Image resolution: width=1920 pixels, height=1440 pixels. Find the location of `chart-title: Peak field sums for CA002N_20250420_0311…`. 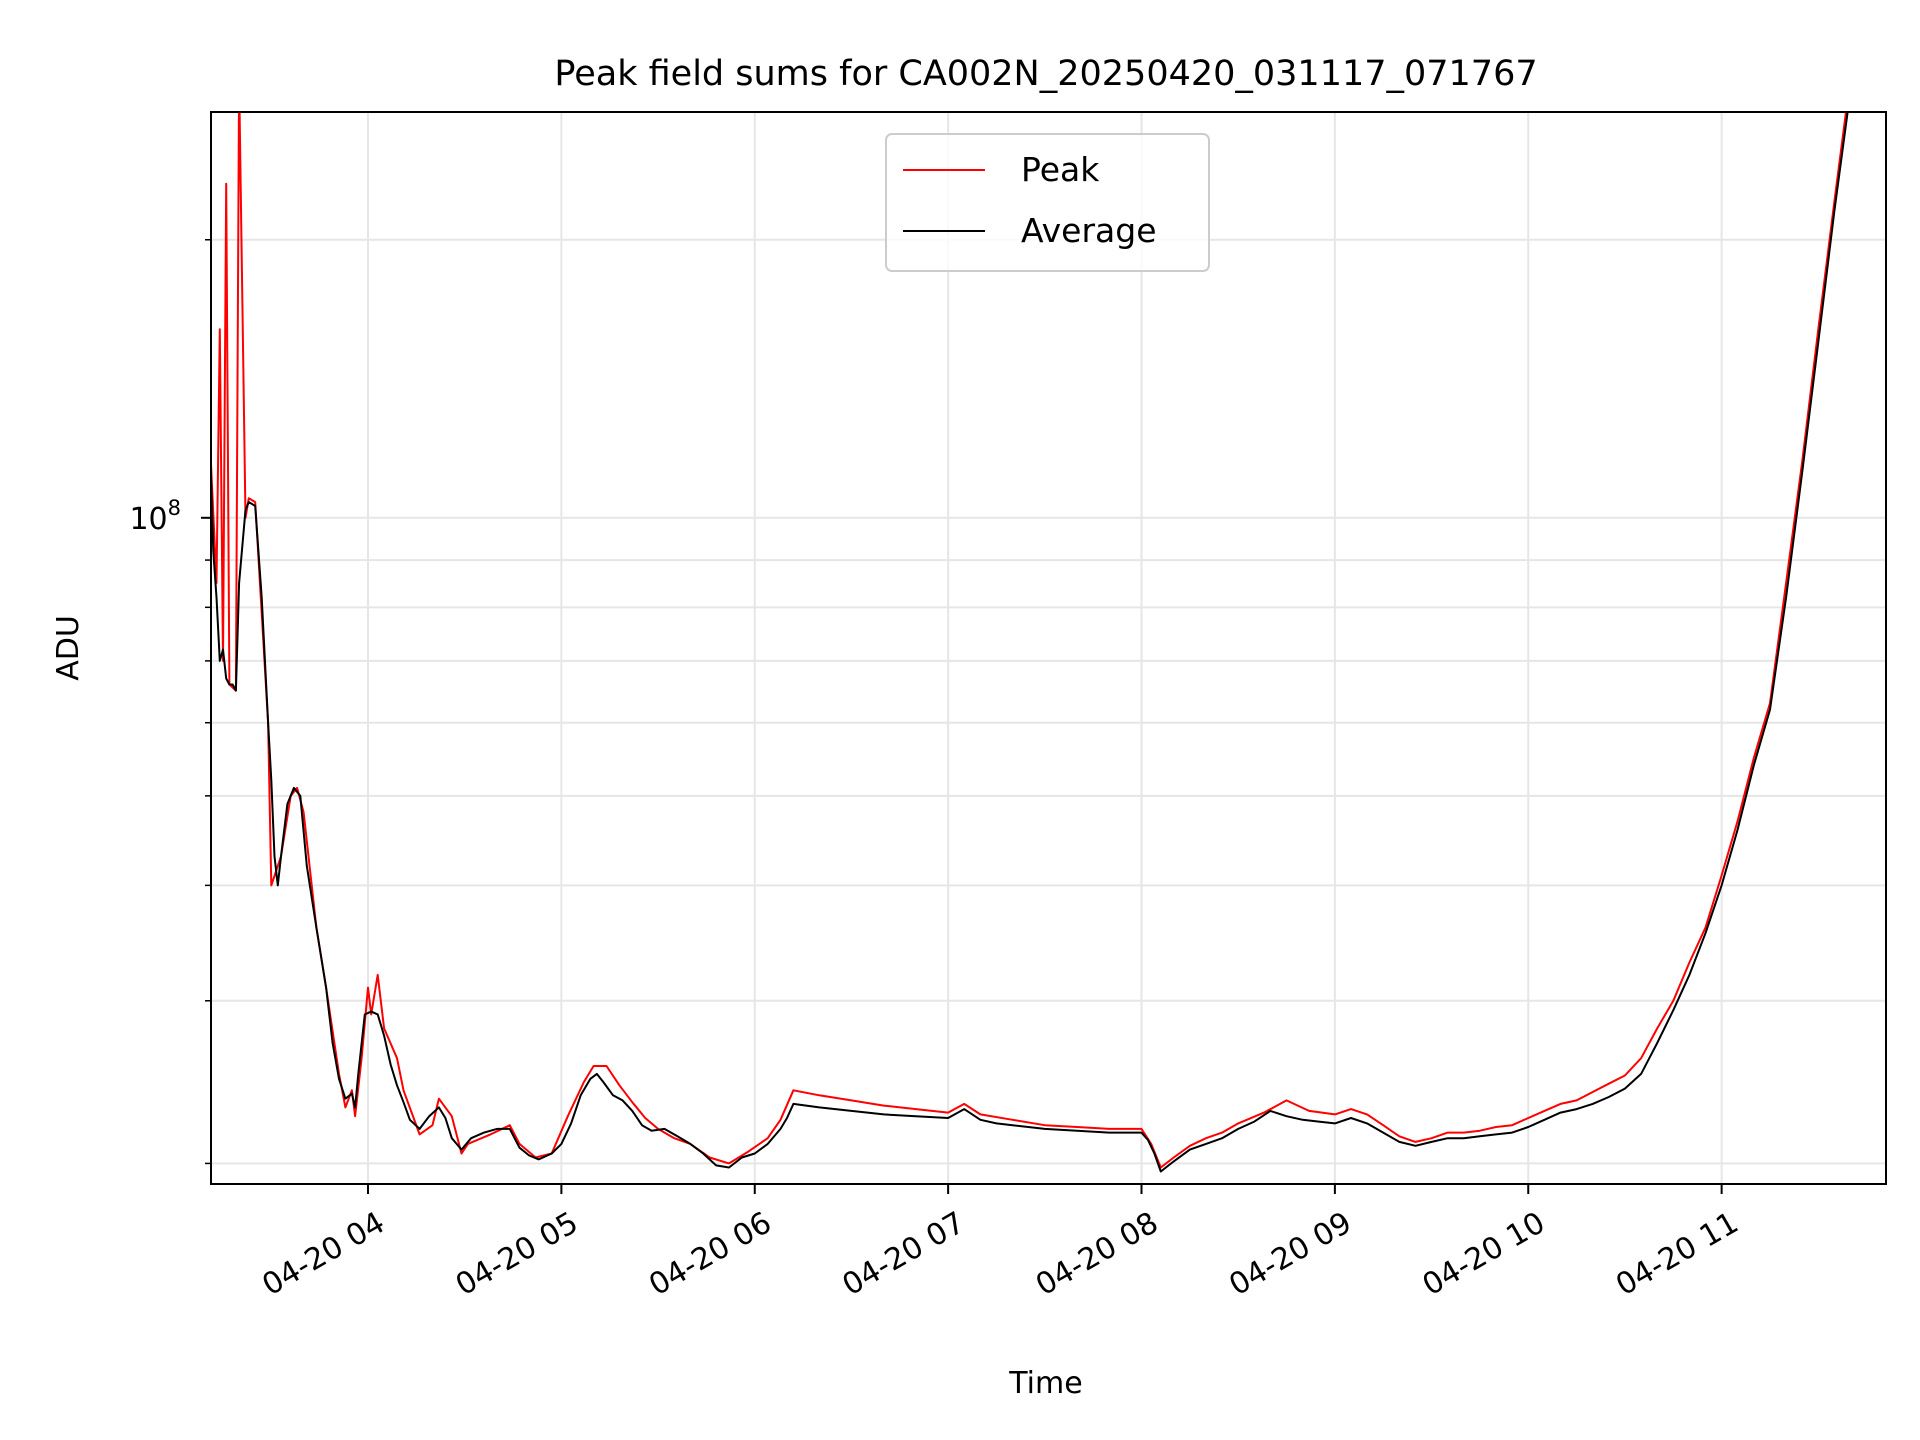

chart-title: Peak field sums for CA002N_20250420_0311… is located at coordinates (1045, 74).